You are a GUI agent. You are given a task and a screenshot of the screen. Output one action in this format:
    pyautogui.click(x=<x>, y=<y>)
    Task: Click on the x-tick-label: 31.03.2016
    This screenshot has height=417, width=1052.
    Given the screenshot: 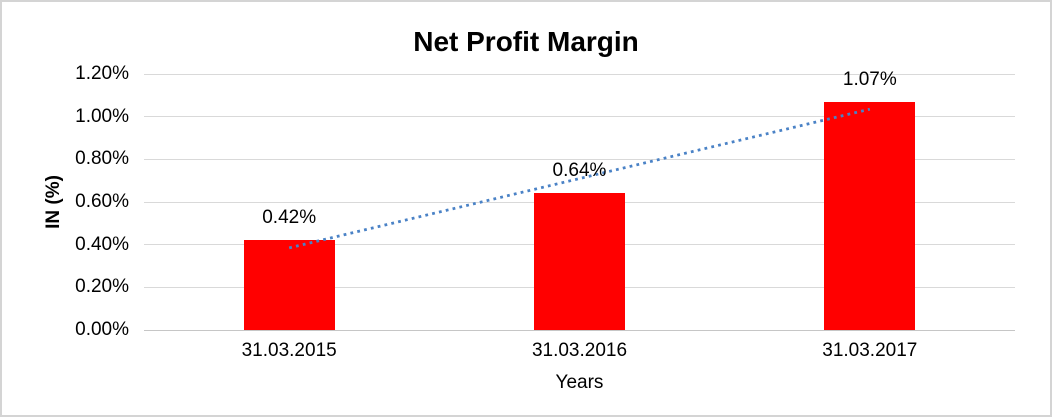 What is the action you would take?
    pyautogui.click(x=579, y=350)
    